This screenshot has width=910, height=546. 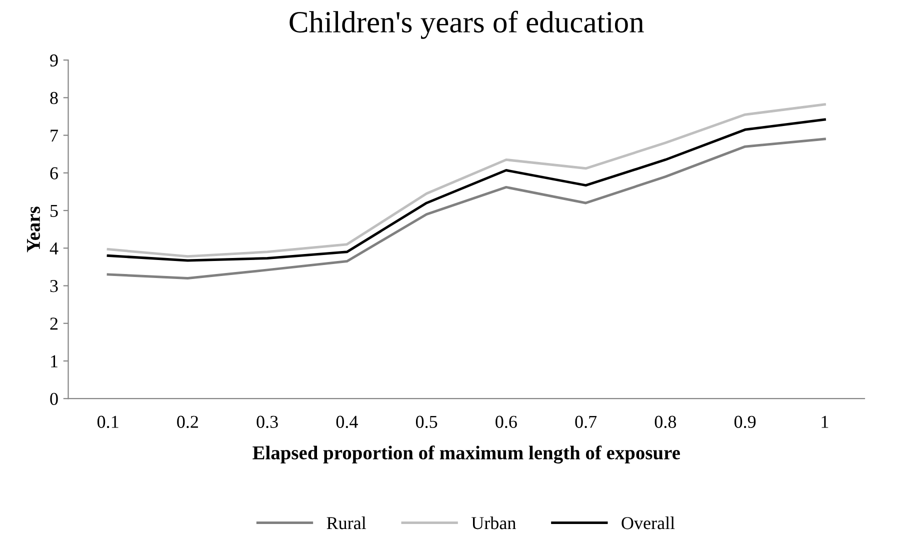 What do you see at coordinates (267, 422) in the screenshot?
I see `x-tick-label: 0.3` at bounding box center [267, 422].